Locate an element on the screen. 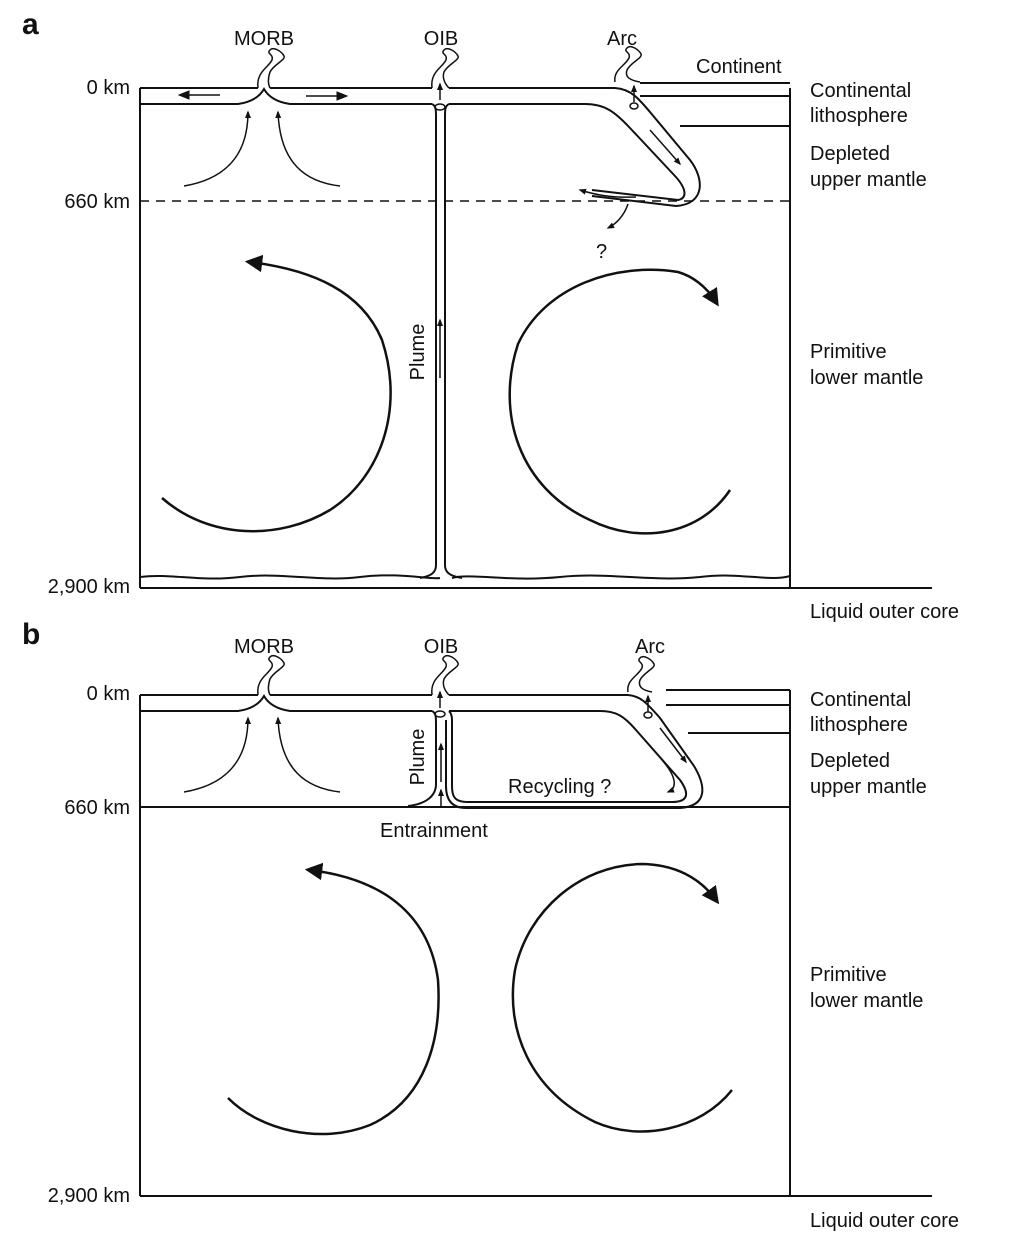 Image resolution: width=1018 pixels, height=1244 pixels. panel-a-plume-label: Plume is located at coordinates (418, 352).